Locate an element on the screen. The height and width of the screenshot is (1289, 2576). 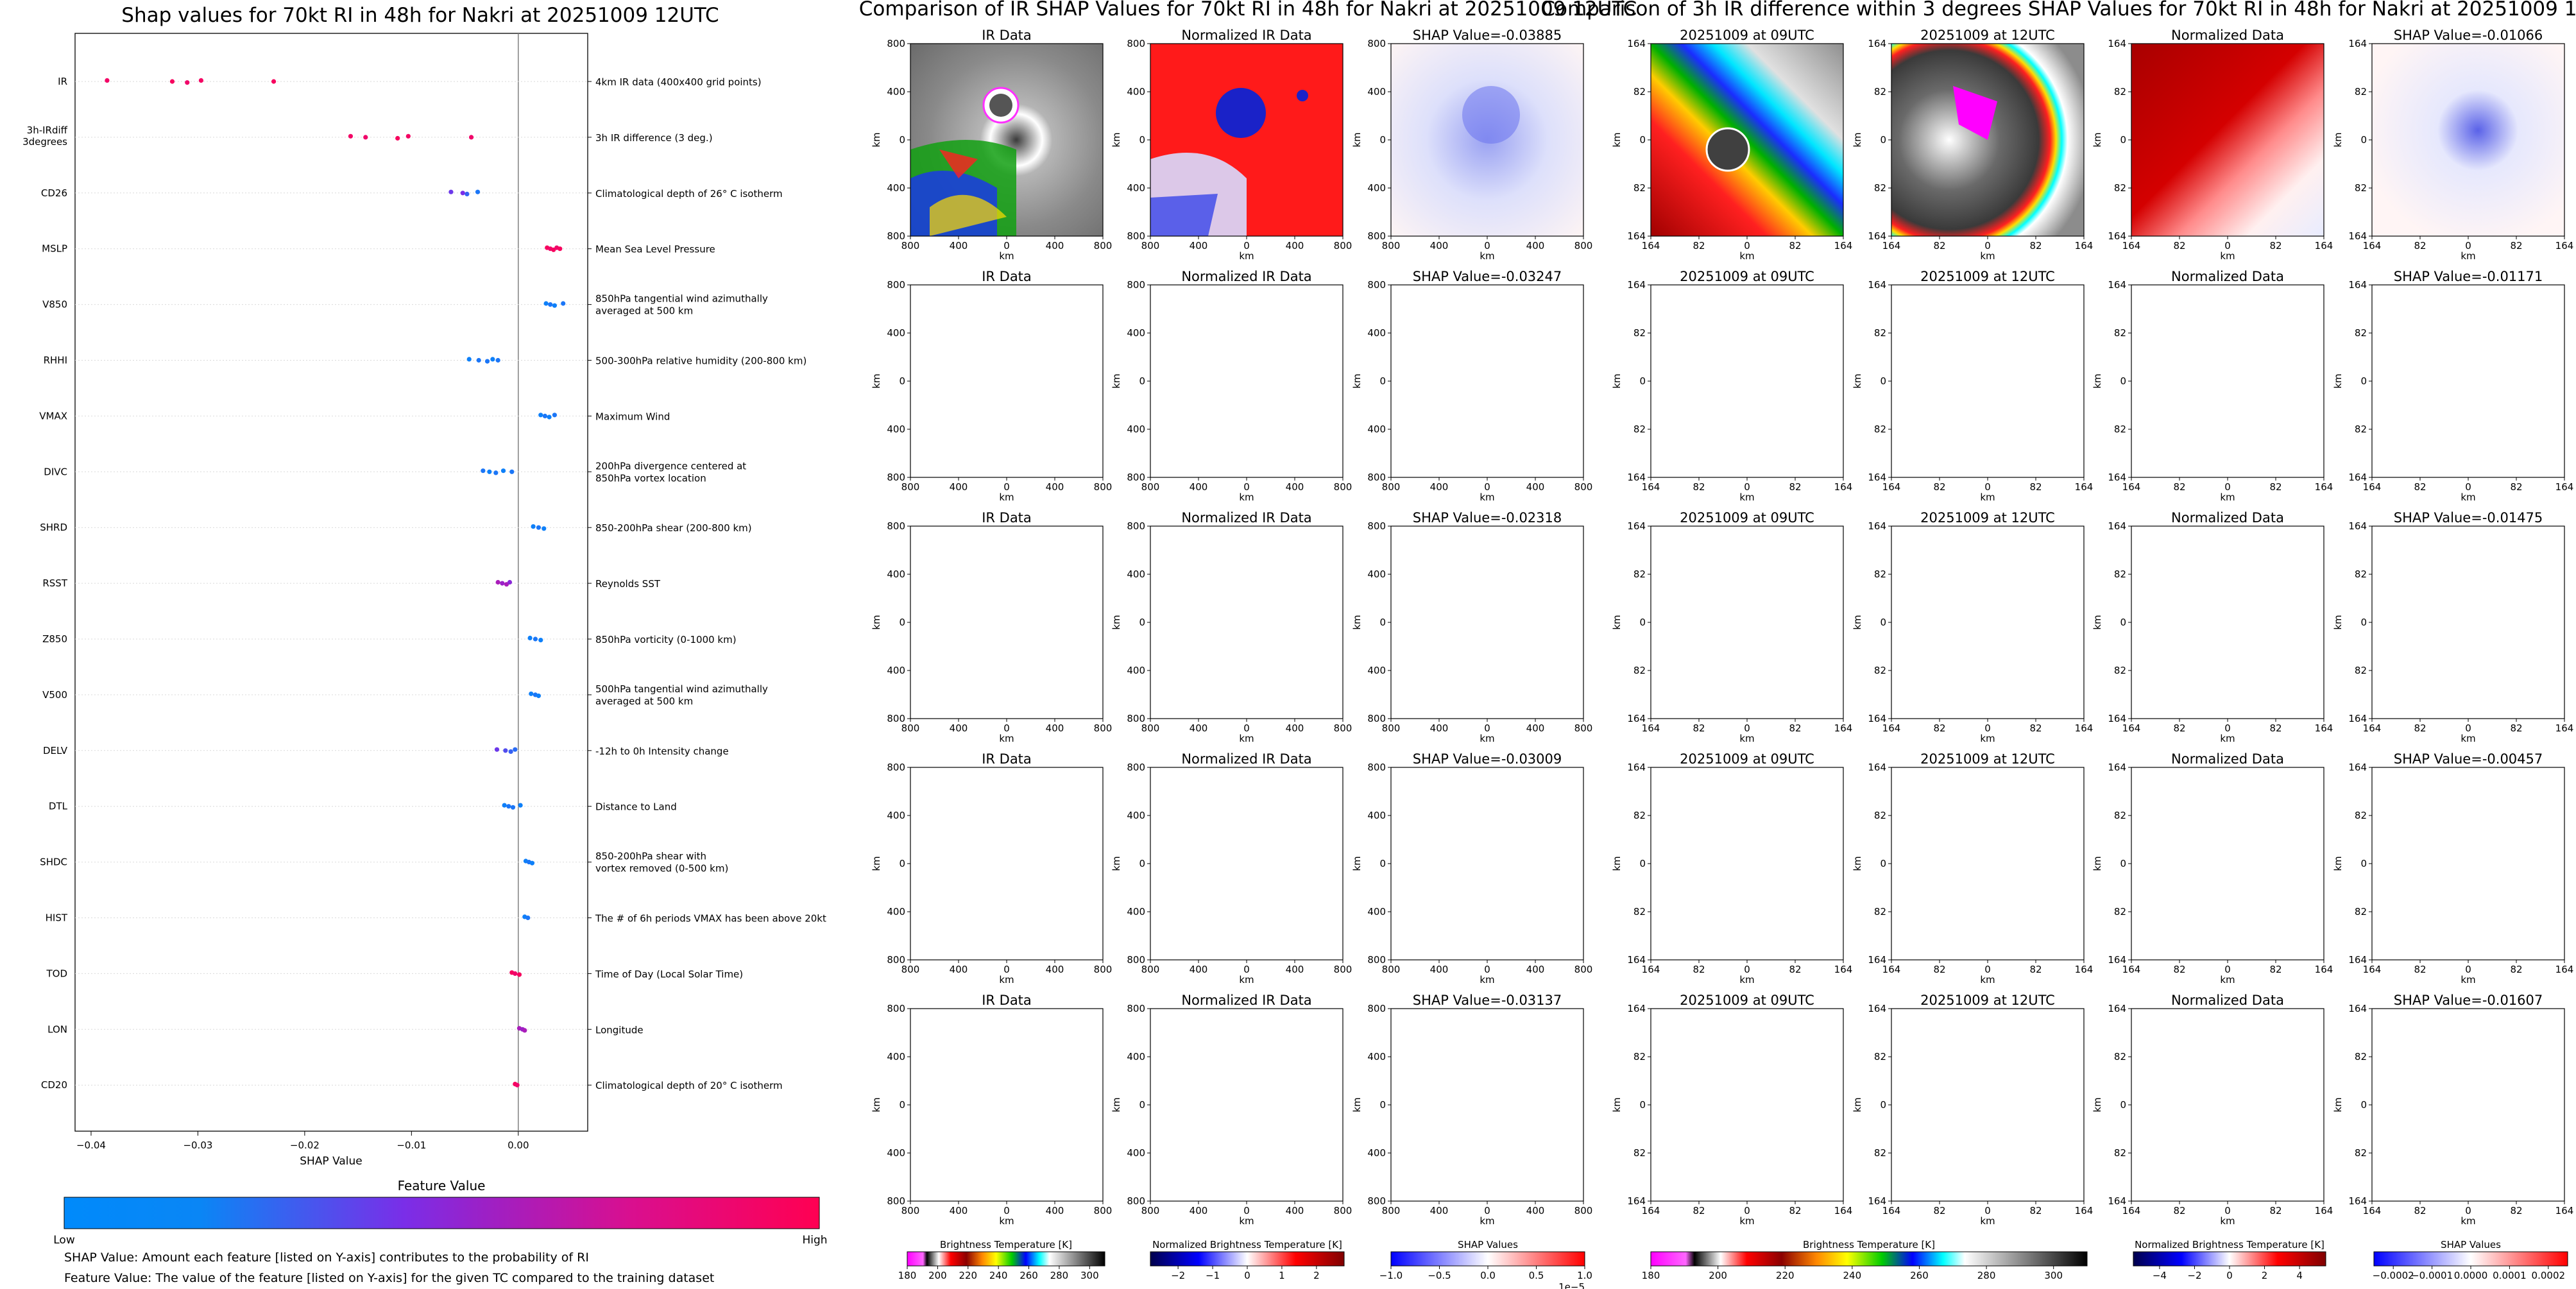
panel-title: IR Data is located at coordinates (1007, 276).